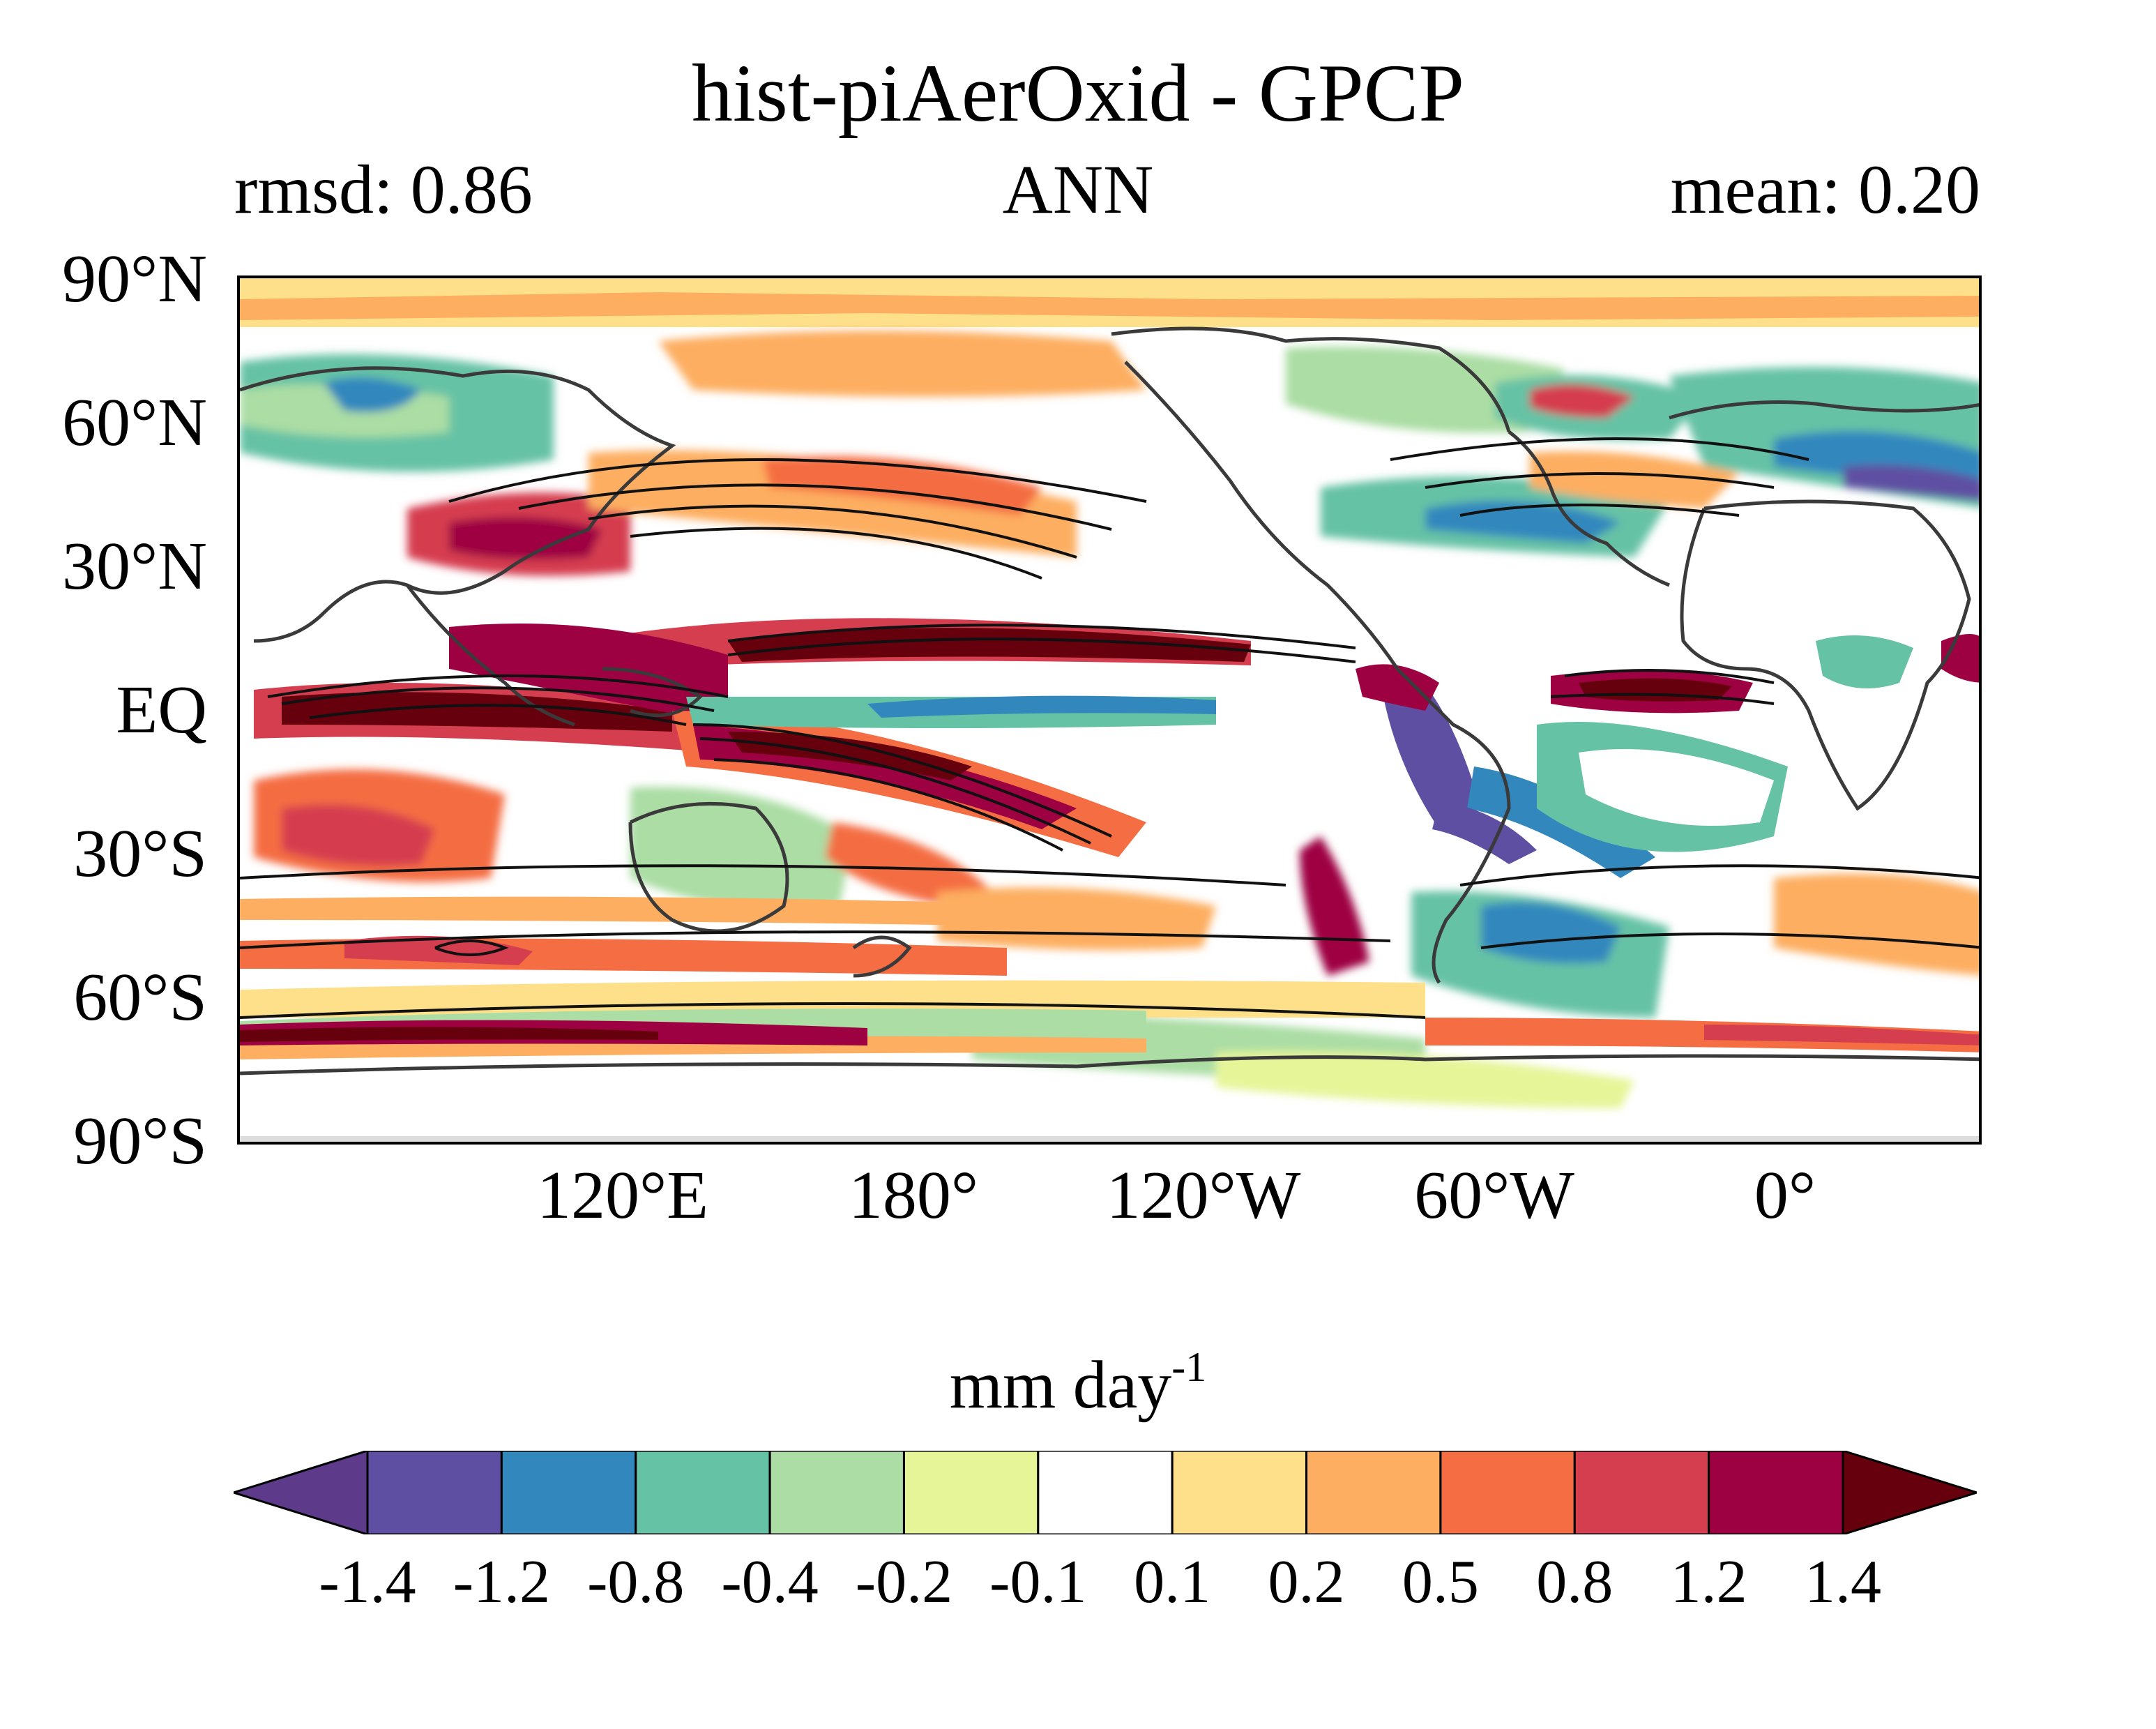  What do you see at coordinates (1440, 1582) in the screenshot?
I see `colorbar-label: 0.5` at bounding box center [1440, 1582].